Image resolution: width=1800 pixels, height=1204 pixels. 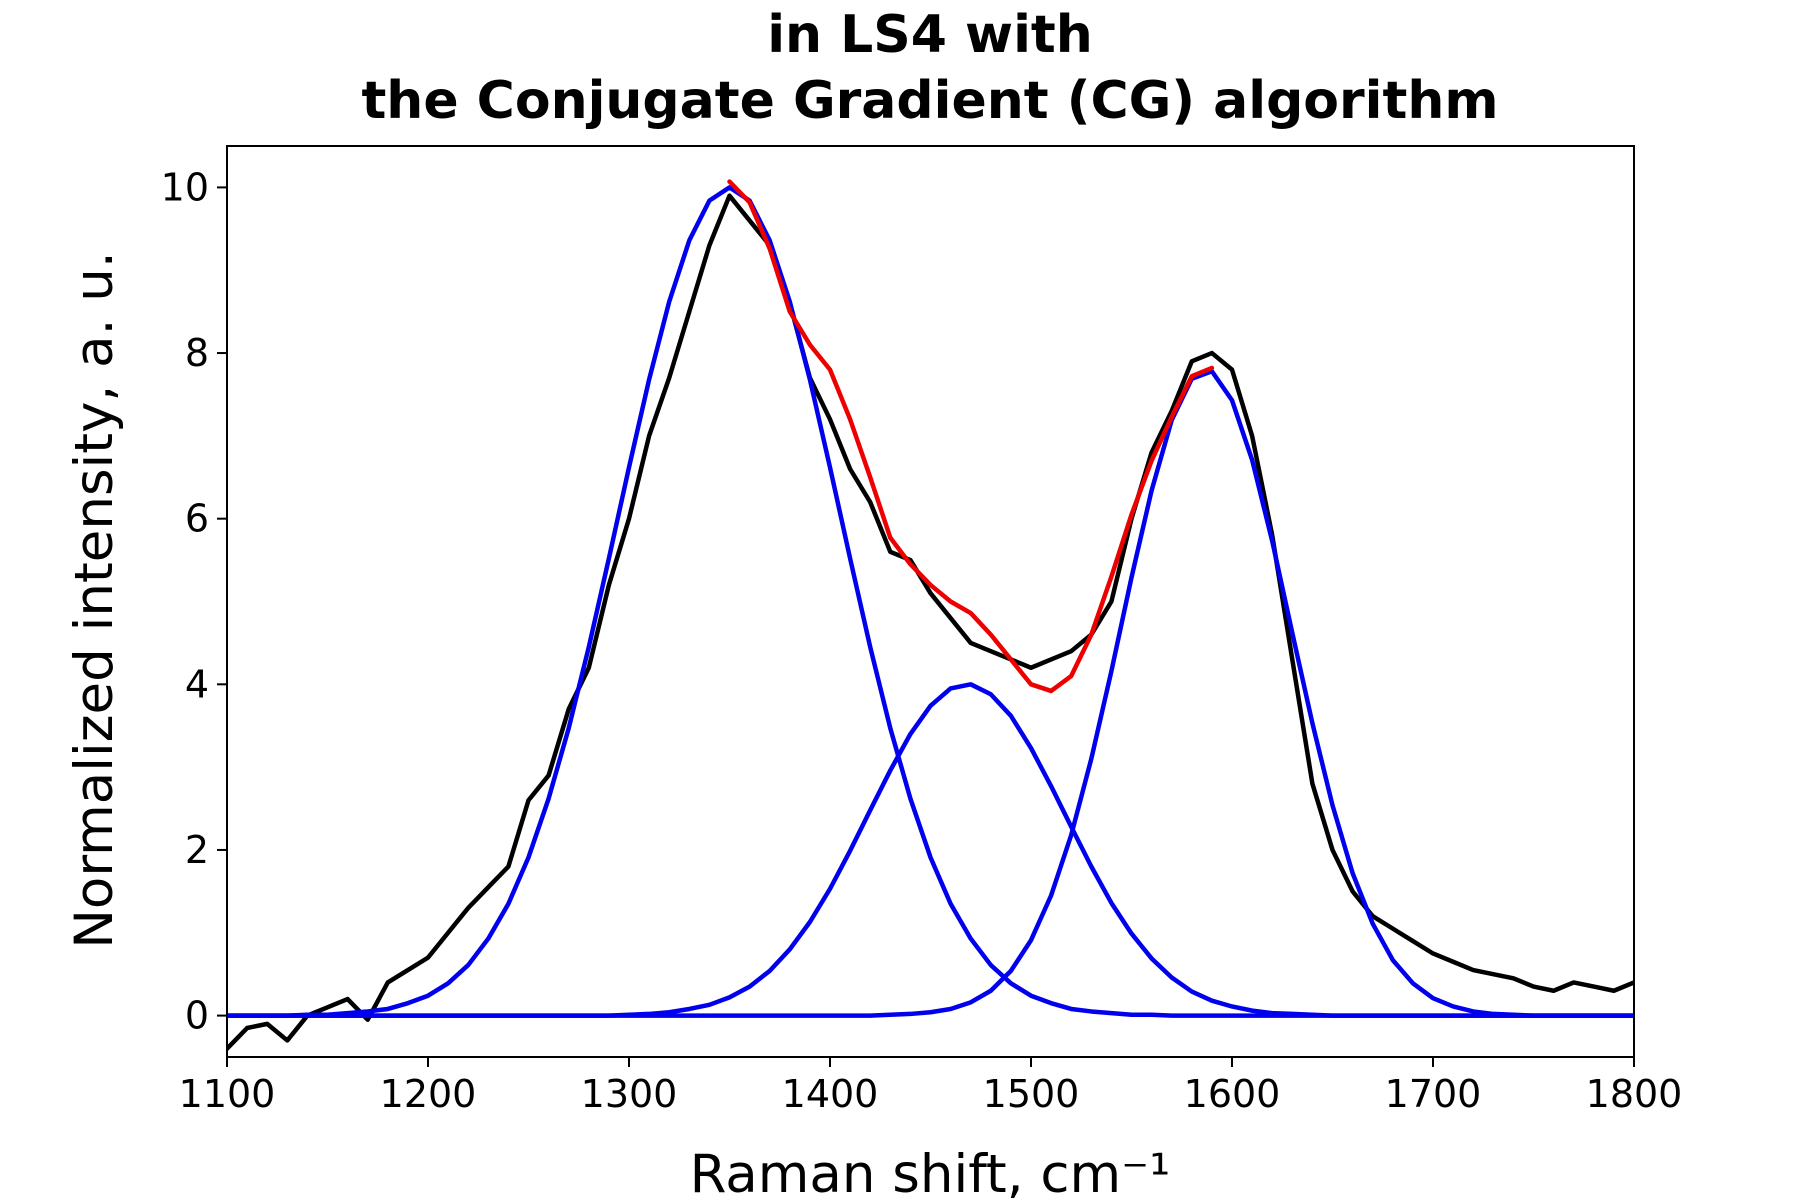 I want to click on y-tick-label: 10, so click(x=185, y=187).